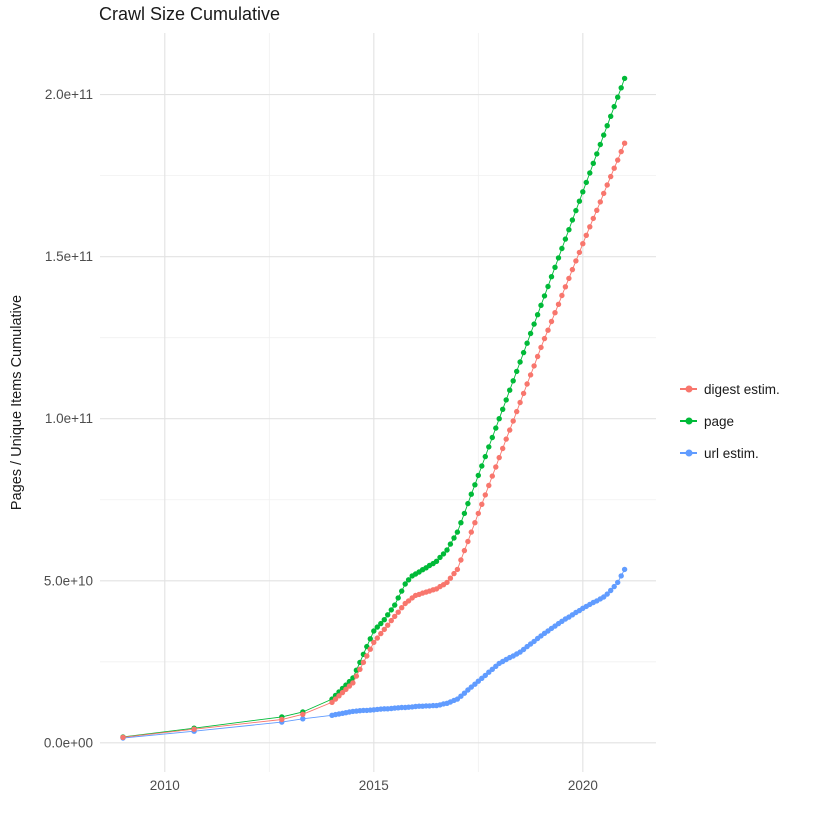  What do you see at coordinates (688, 389) in the screenshot?
I see `legend-key-dot` at bounding box center [688, 389].